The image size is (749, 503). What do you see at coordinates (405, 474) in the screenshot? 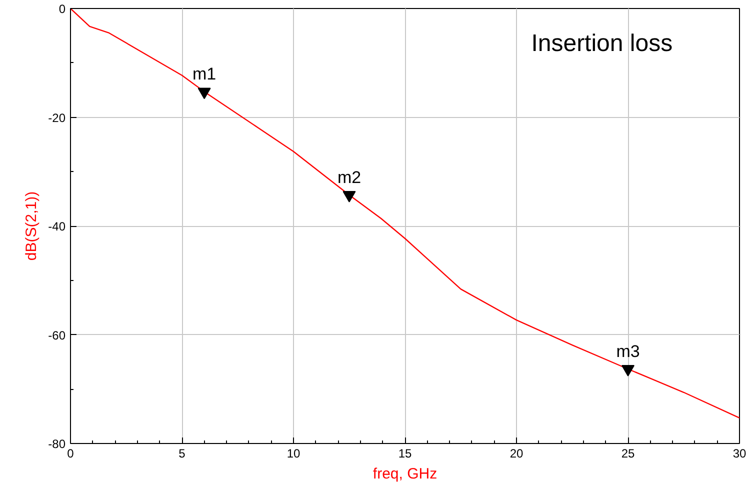
I see `x-axis-title: freq, GHz` at bounding box center [405, 474].